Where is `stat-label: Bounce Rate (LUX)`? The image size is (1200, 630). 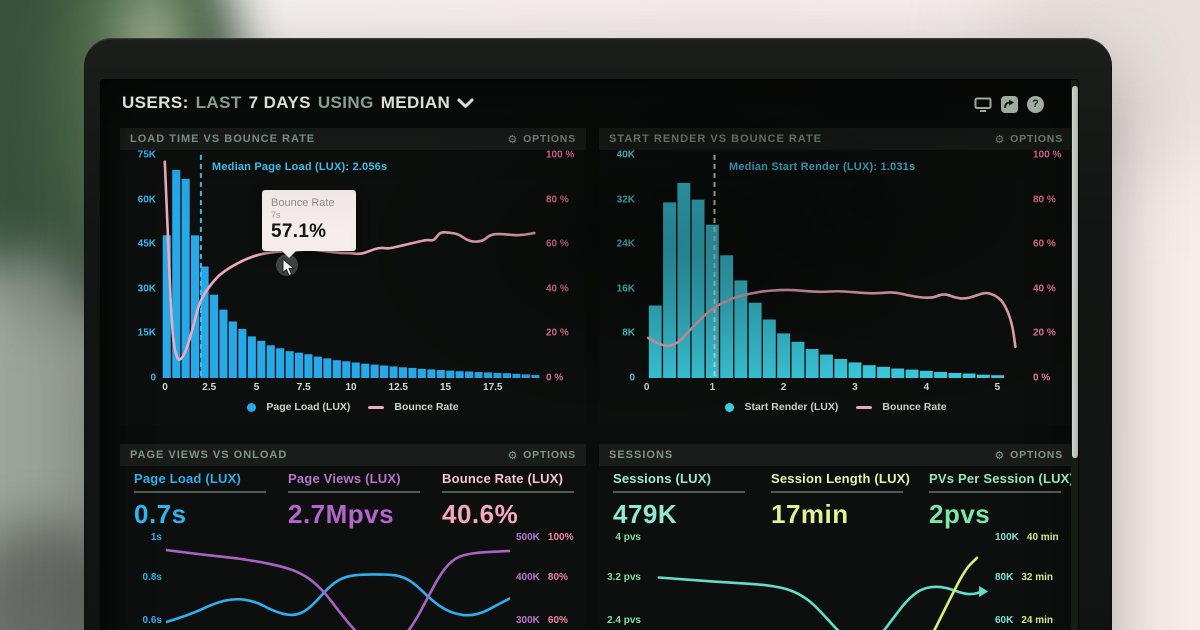 stat-label: Bounce Rate (LUX) is located at coordinates (503, 478).